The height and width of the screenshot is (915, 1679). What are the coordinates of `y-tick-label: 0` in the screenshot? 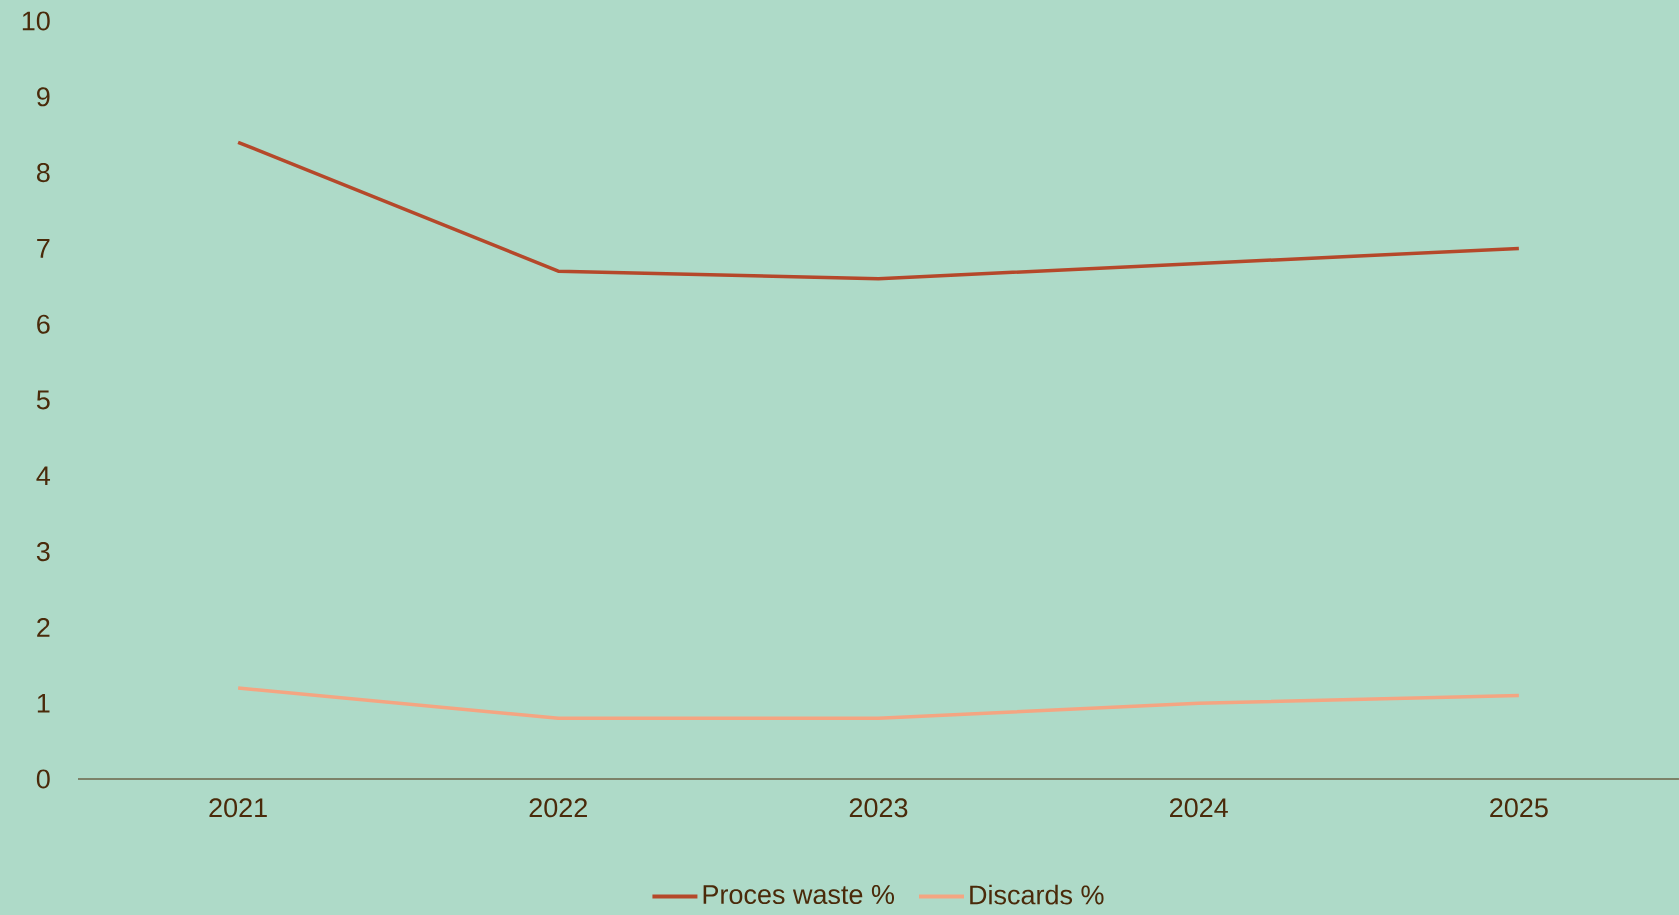 It's located at (43, 779).